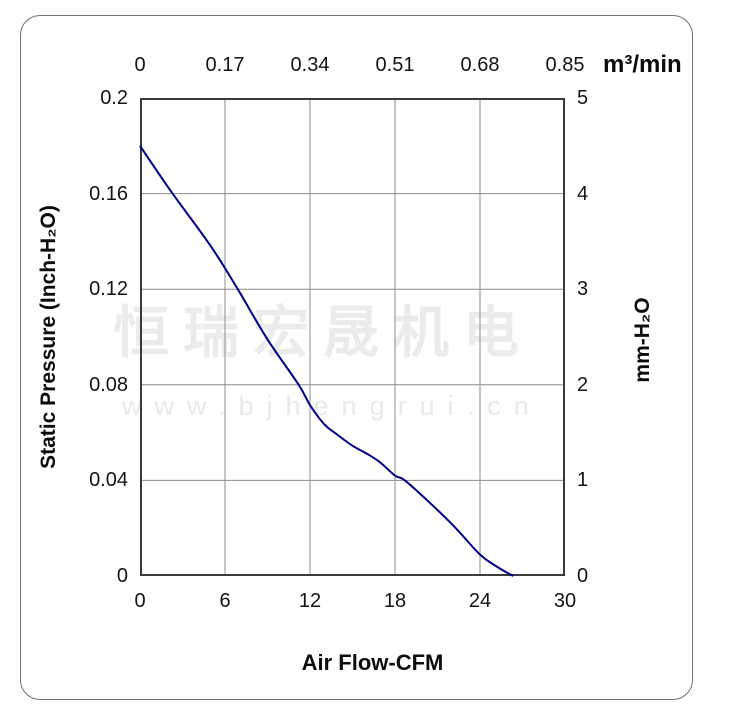 The image size is (750, 727). I want to click on top-axis-tick: 0, so click(140, 65).